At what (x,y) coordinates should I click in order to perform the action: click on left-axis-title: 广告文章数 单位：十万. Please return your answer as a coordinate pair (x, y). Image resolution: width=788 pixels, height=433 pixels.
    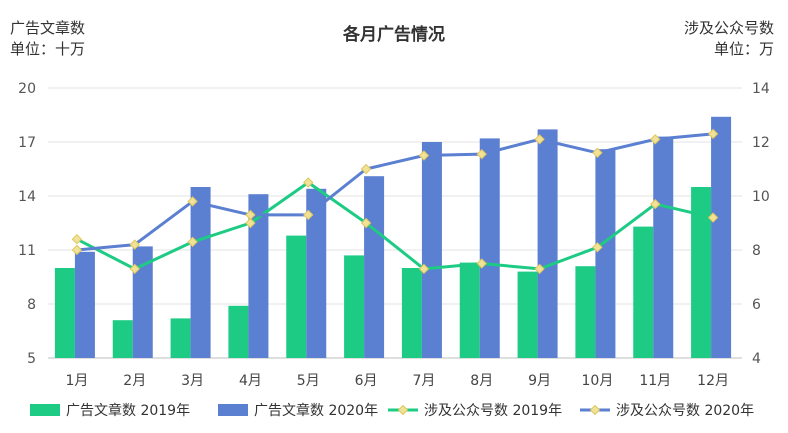
    Looking at the image, I should click on (47, 39).